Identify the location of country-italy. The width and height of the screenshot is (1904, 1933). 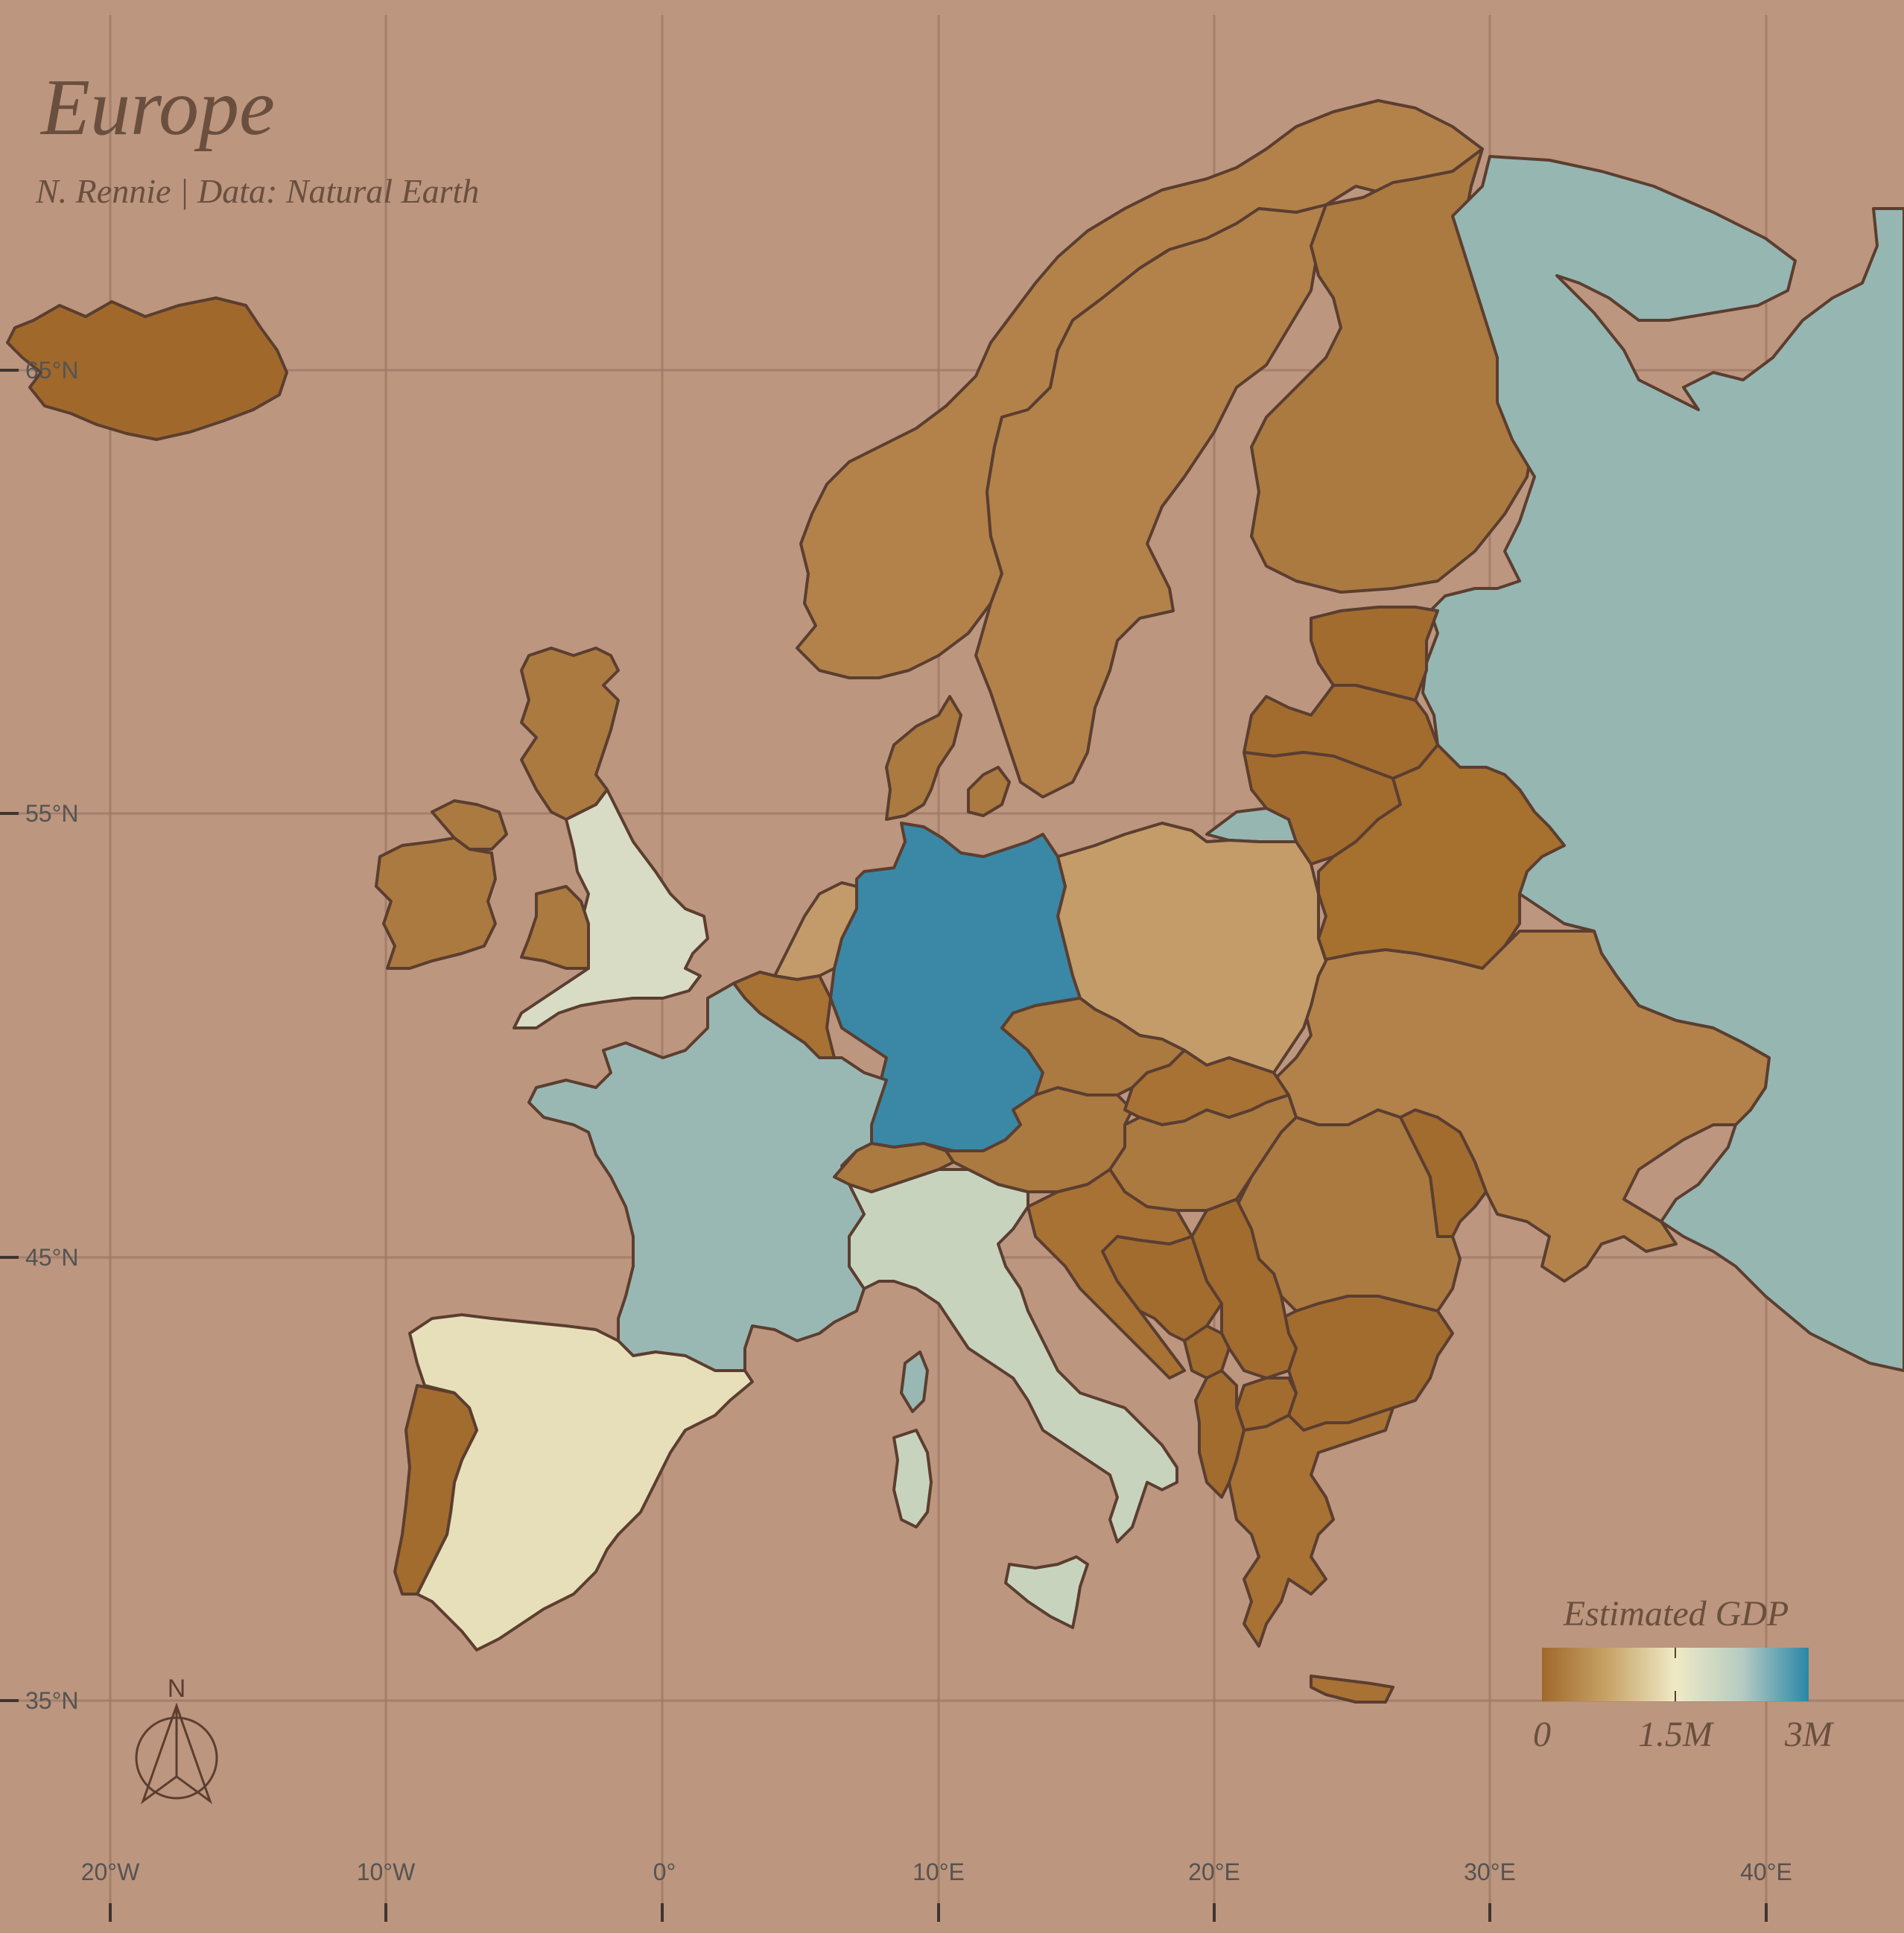
(1013, 1355).